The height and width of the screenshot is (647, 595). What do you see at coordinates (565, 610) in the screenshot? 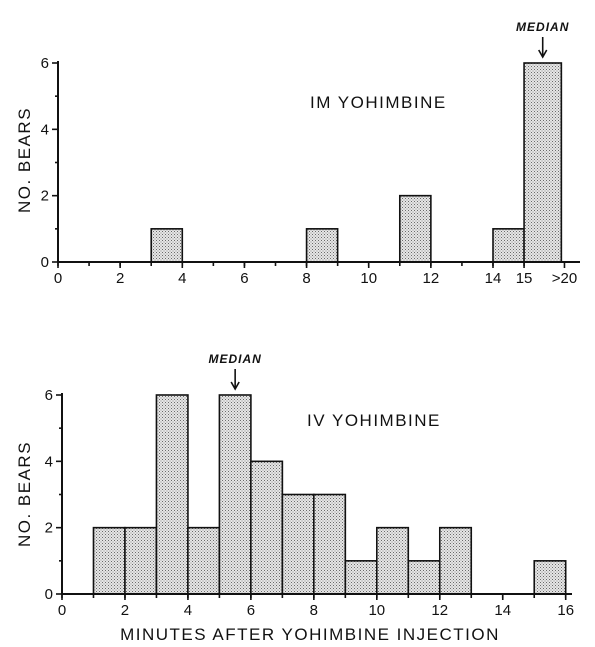
I see `x-tick-label: 16` at bounding box center [565, 610].